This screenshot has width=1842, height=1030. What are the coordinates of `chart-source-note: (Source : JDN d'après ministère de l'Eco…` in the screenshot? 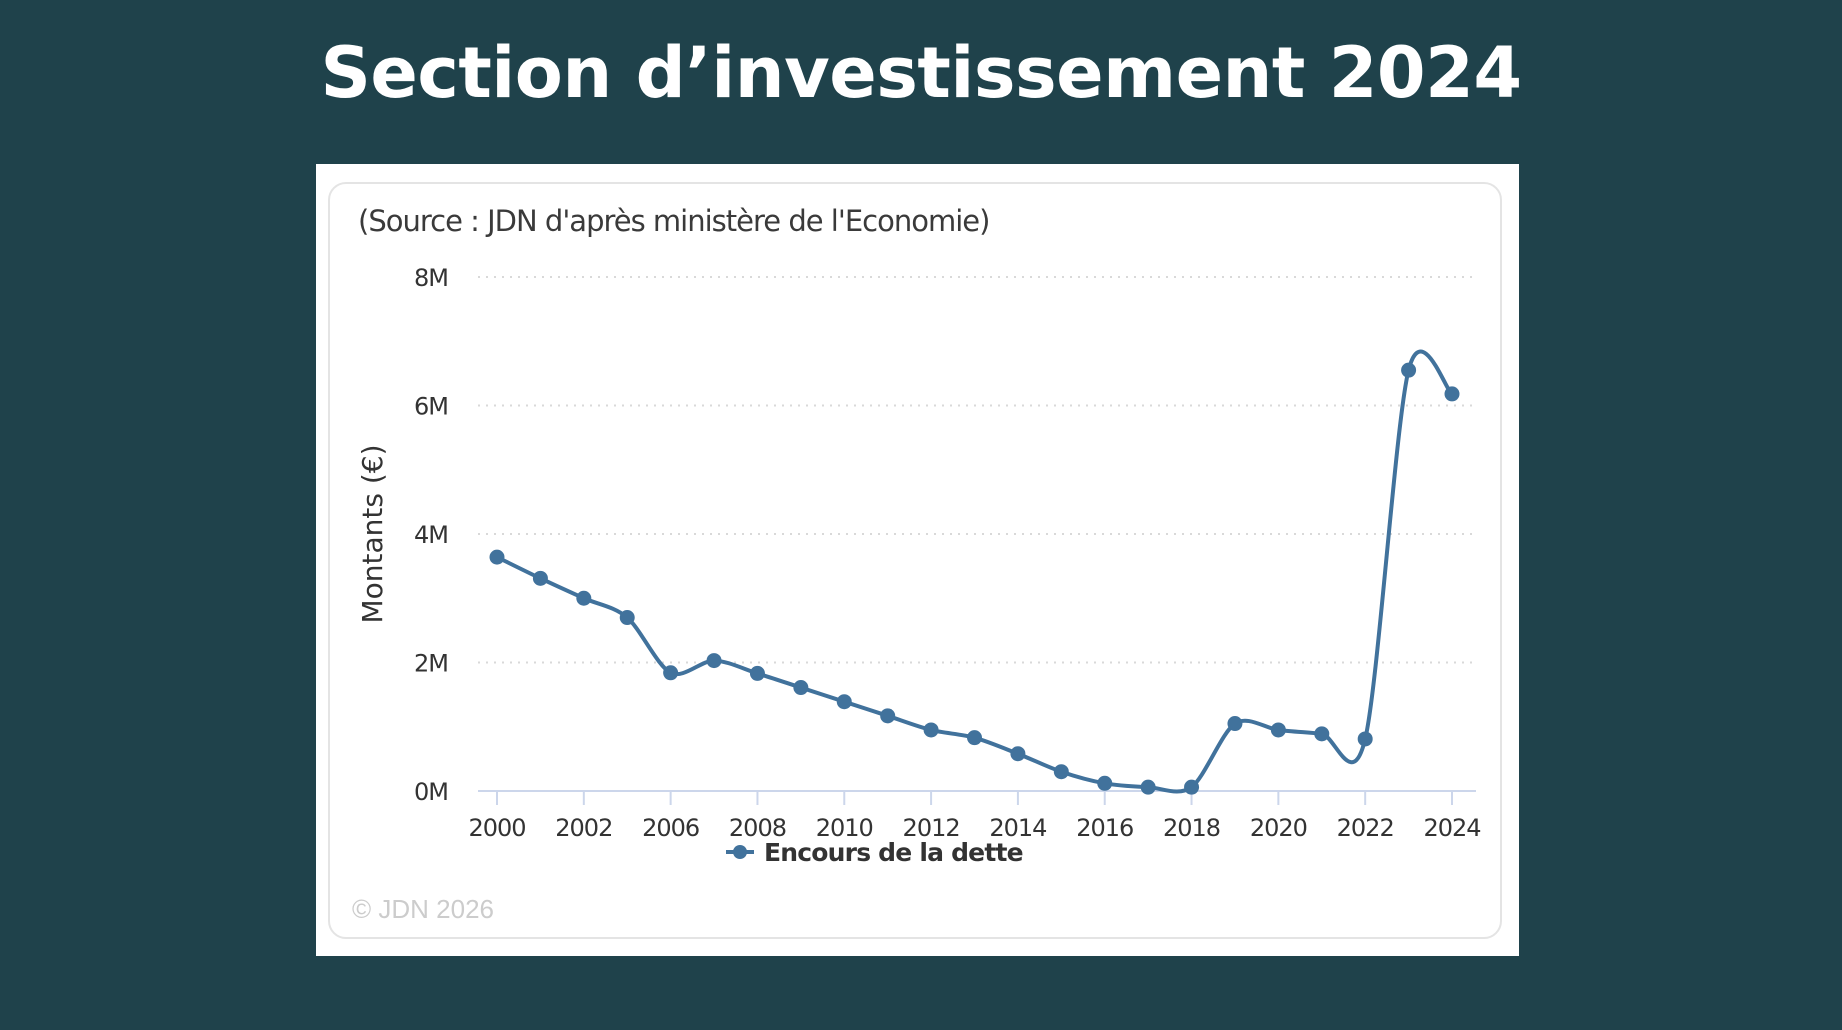 It's located at (674, 221).